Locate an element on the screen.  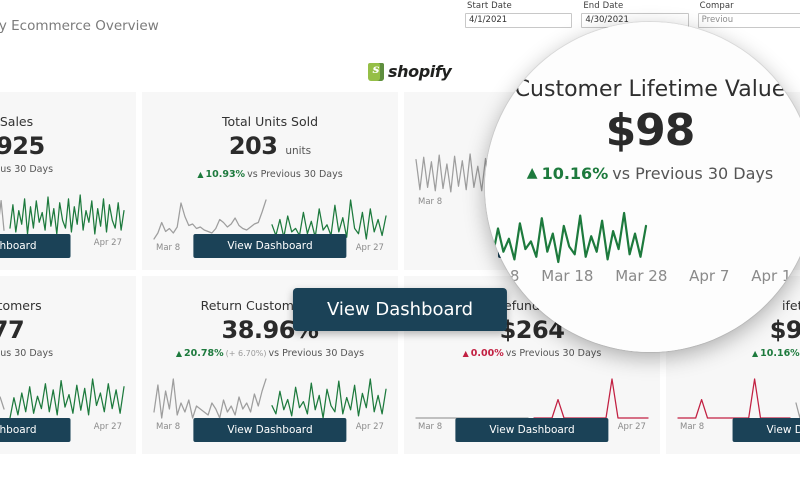
card-value: 3,925 is located at coordinates (22, 146).